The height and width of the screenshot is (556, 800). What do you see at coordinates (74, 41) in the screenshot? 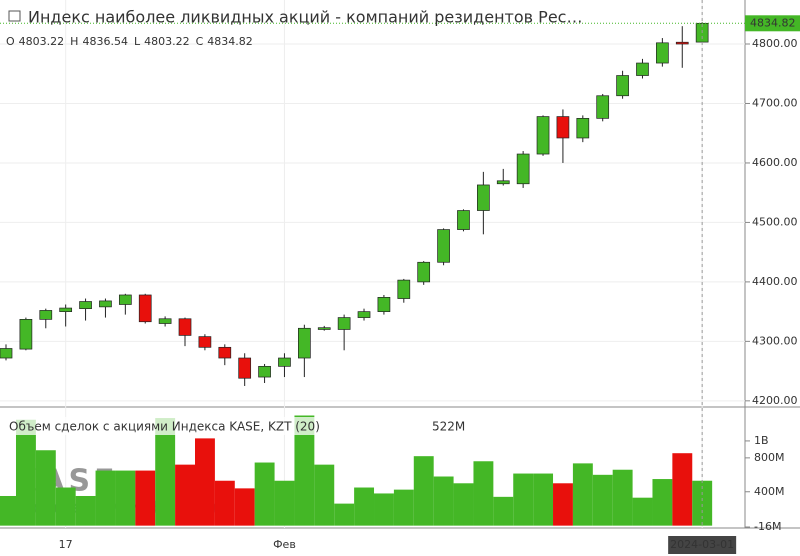
I see `ohlc-key: H` at bounding box center [74, 41].